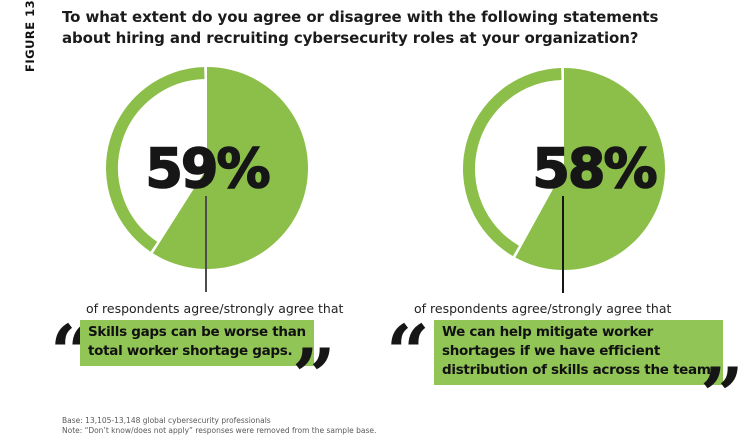 This screenshot has height=445, width=746. What do you see at coordinates (563, 244) in the screenshot?
I see `callout-line-right` at bounding box center [563, 244].